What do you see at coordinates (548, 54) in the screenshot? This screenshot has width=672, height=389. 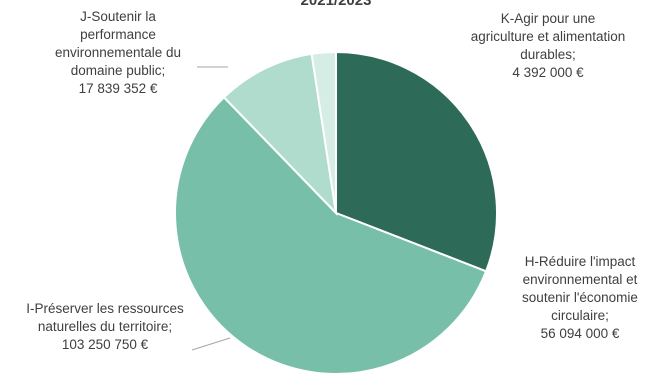 I see `slice-label-line: durables;` at bounding box center [548, 54].